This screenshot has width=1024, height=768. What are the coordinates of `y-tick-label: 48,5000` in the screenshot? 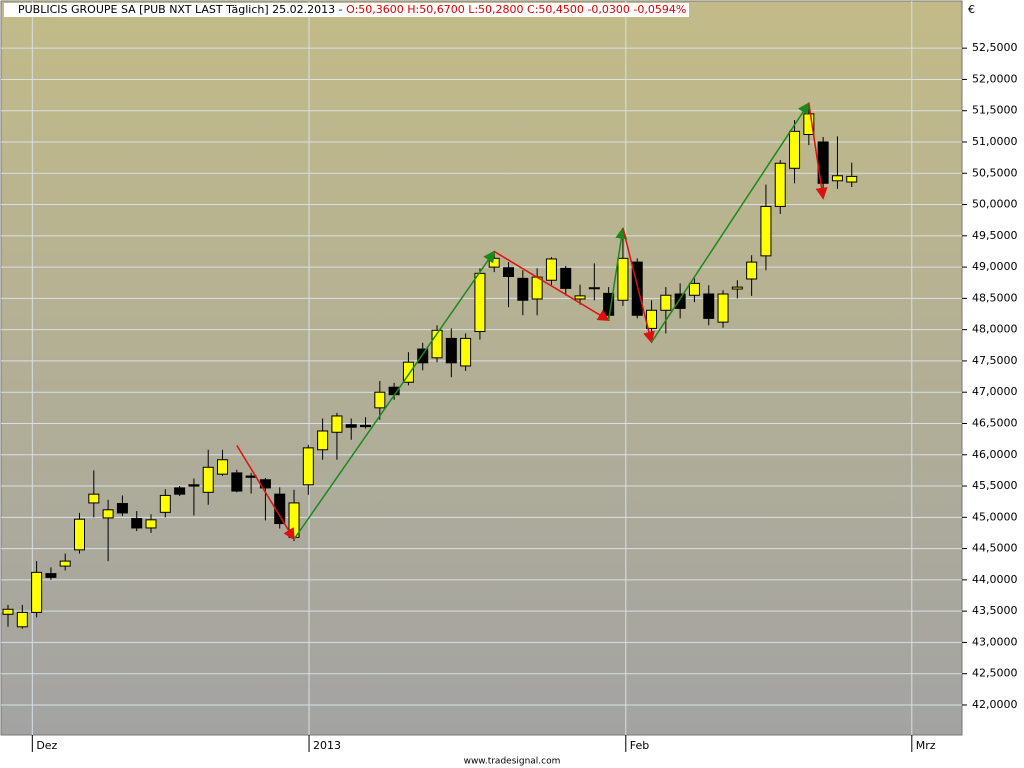 It's located at (995, 297).